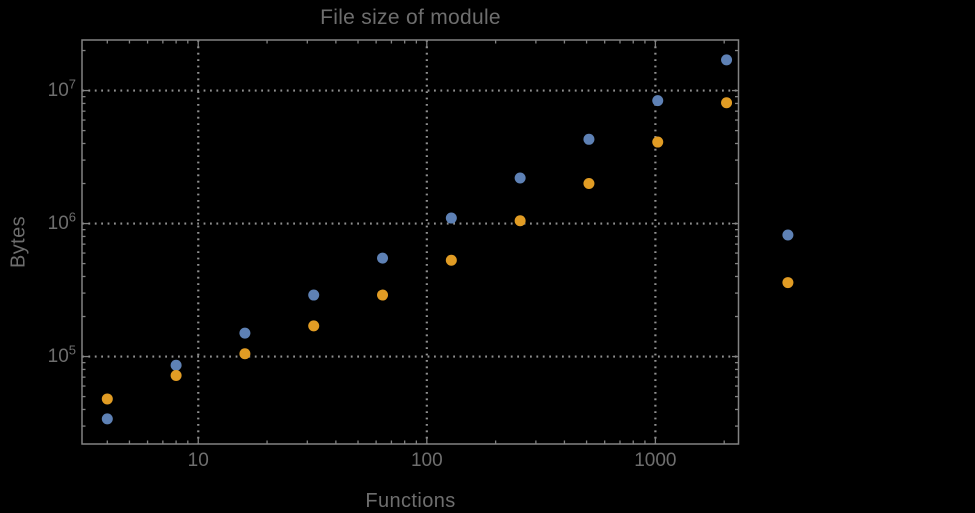  I want to click on x-tick-label: 10, so click(198, 460).